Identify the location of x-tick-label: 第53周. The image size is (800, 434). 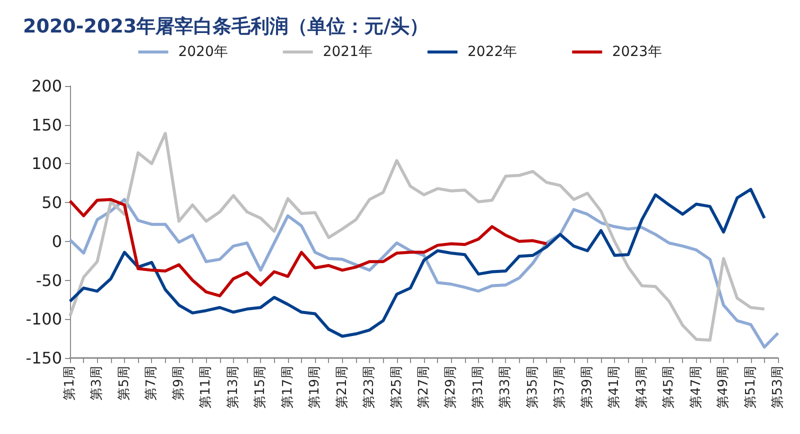
(778, 387).